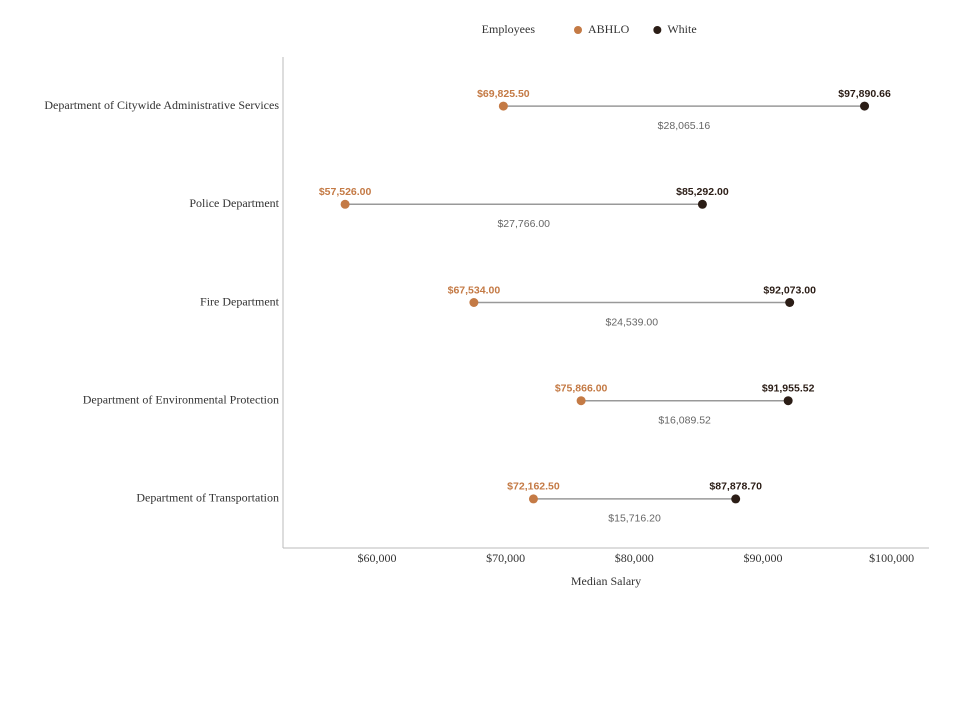  I want to click on legend-label: White, so click(681, 29).